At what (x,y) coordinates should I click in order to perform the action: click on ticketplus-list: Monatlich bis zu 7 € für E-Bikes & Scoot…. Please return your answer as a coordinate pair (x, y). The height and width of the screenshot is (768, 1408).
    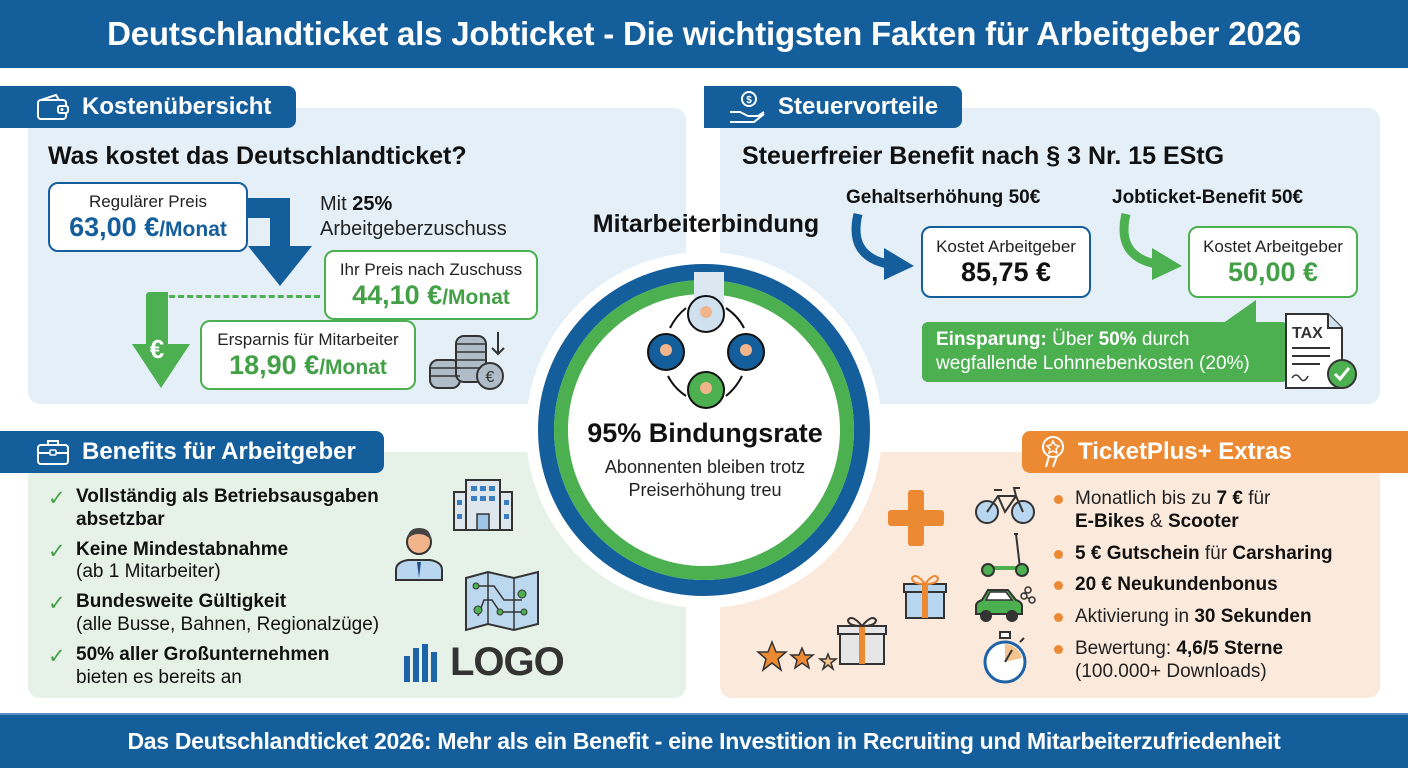
    Looking at the image, I should click on (1214, 590).